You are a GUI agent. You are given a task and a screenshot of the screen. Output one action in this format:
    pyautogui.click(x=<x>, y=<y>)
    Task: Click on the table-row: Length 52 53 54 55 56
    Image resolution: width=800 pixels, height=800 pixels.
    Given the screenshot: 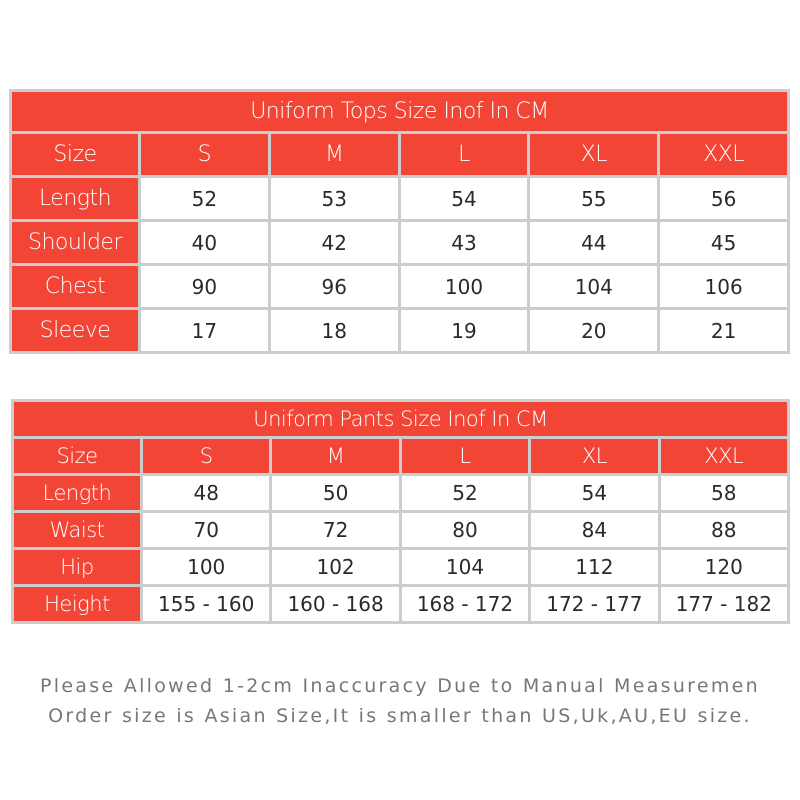 What is the action you would take?
    pyautogui.click(x=399, y=198)
    